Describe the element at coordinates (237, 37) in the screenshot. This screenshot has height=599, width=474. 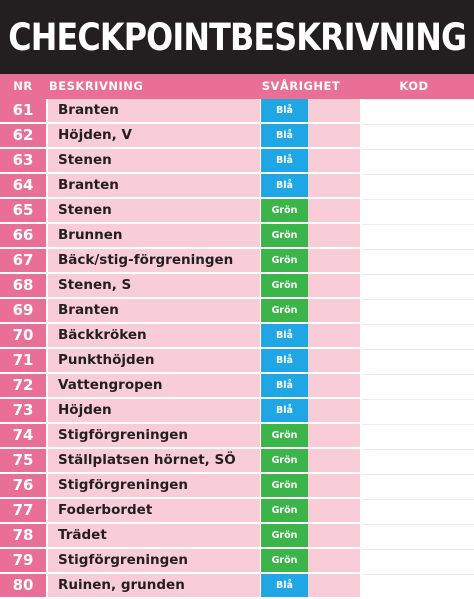
I see `page-title: CHECKPOINTBESKRIVNING` at that location.